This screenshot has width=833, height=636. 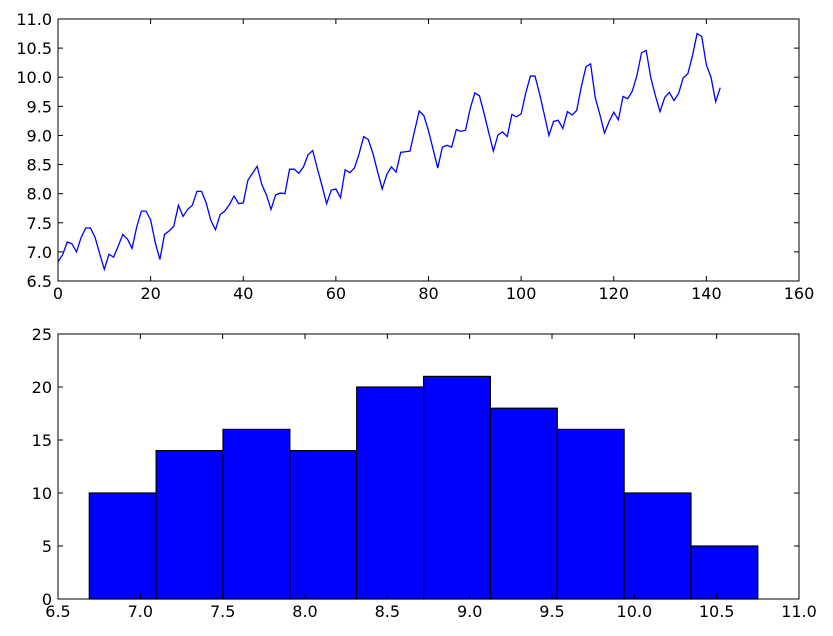 I want to click on histogram-xtick-label: 6.5, so click(x=57, y=611).